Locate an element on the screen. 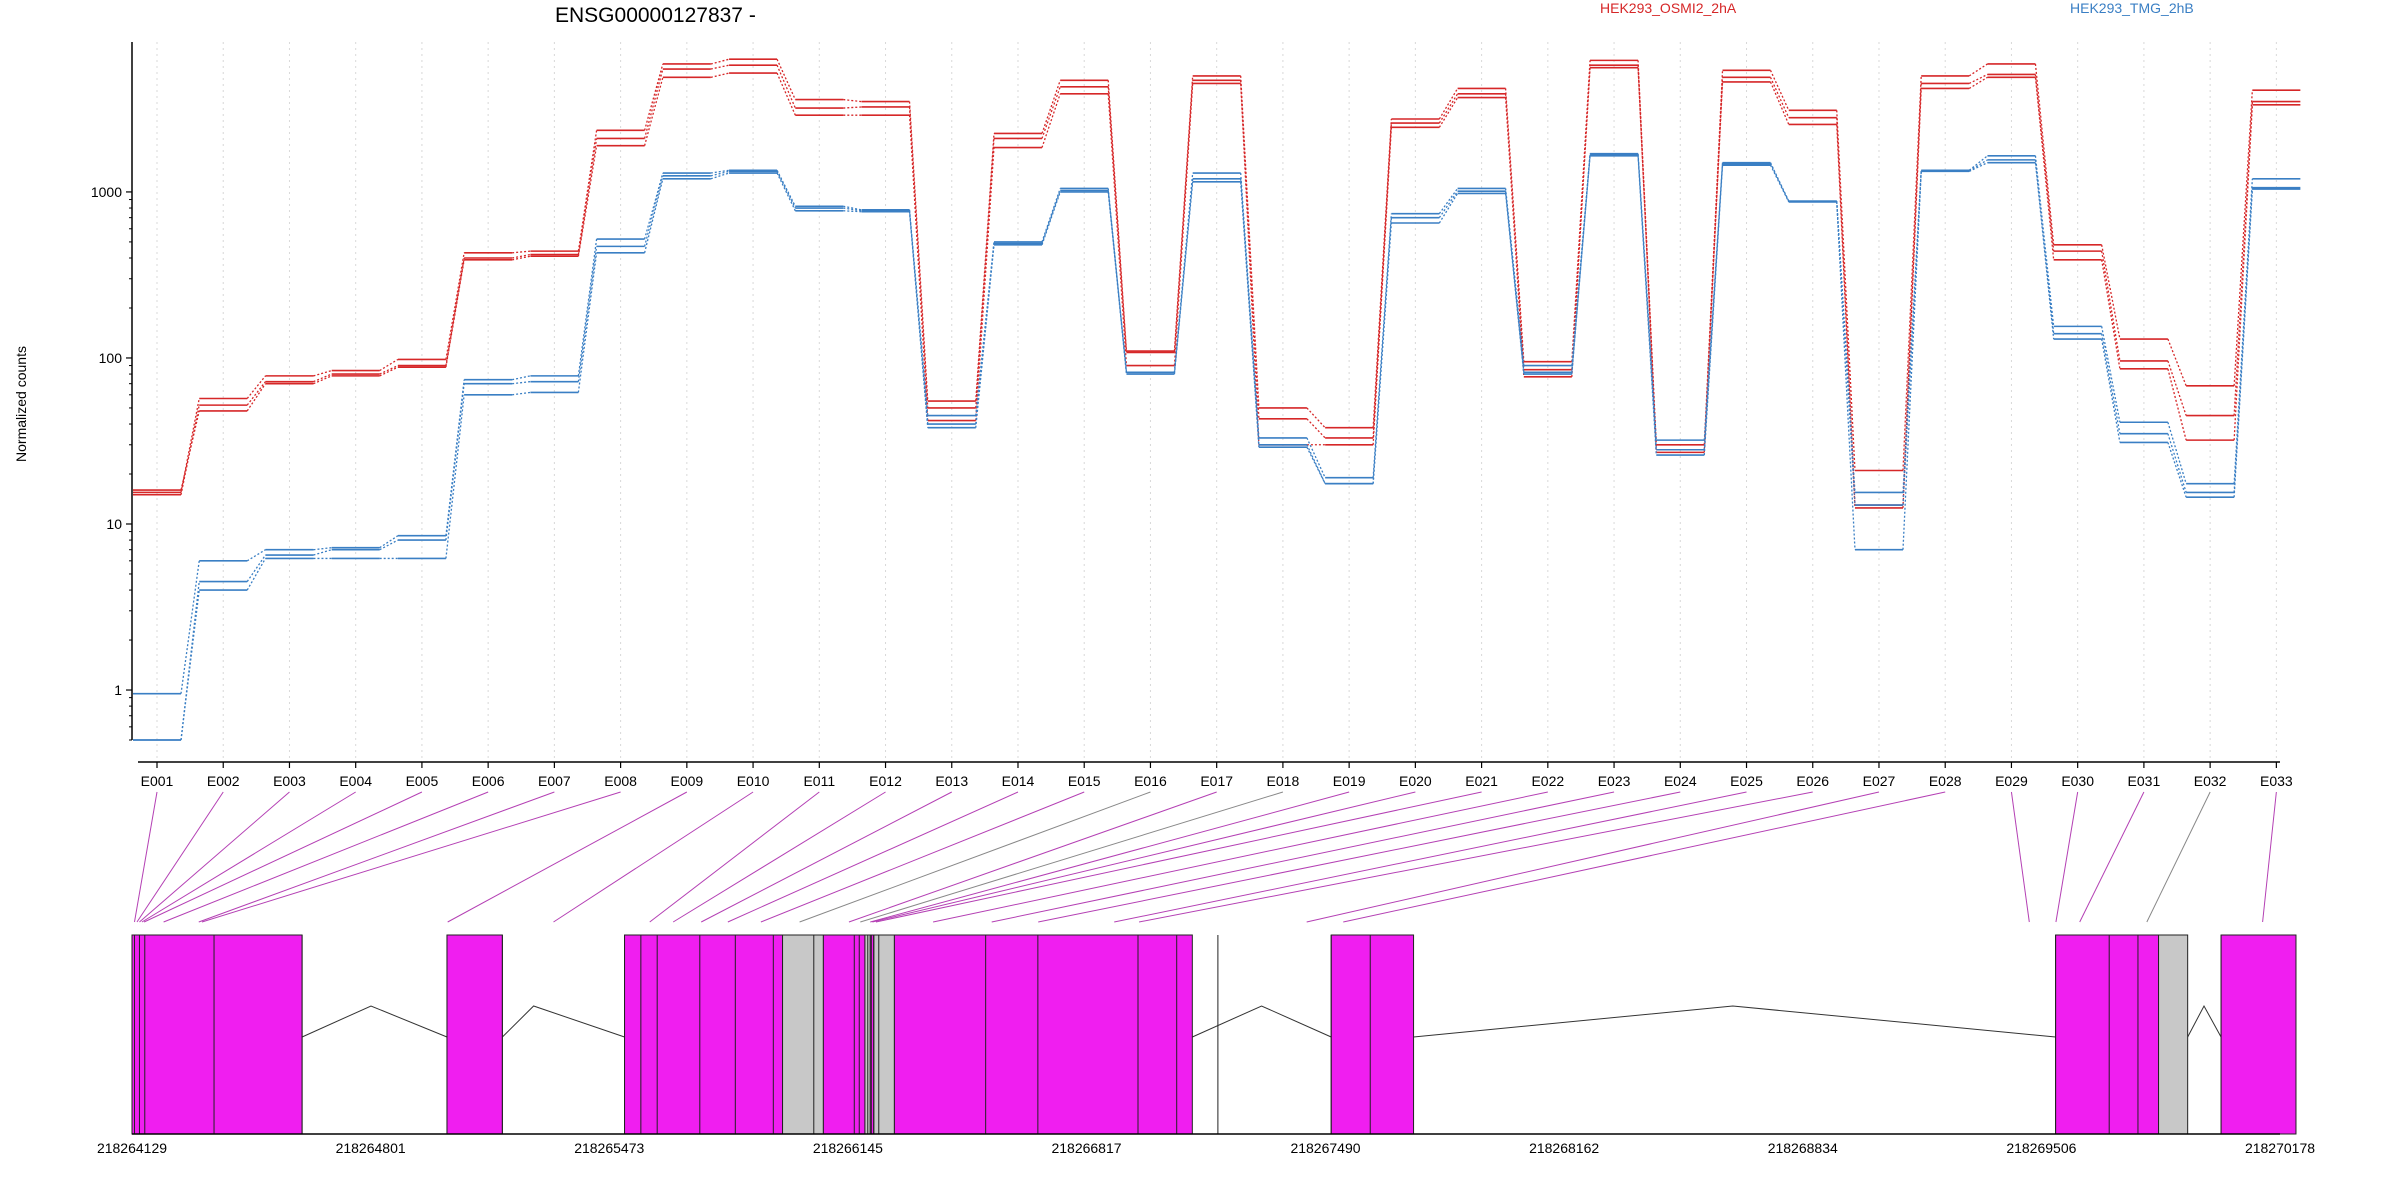 Image resolution: width=2400 pixels, height=1200 pixels. x-tick-label: E005 is located at coordinates (422, 781).